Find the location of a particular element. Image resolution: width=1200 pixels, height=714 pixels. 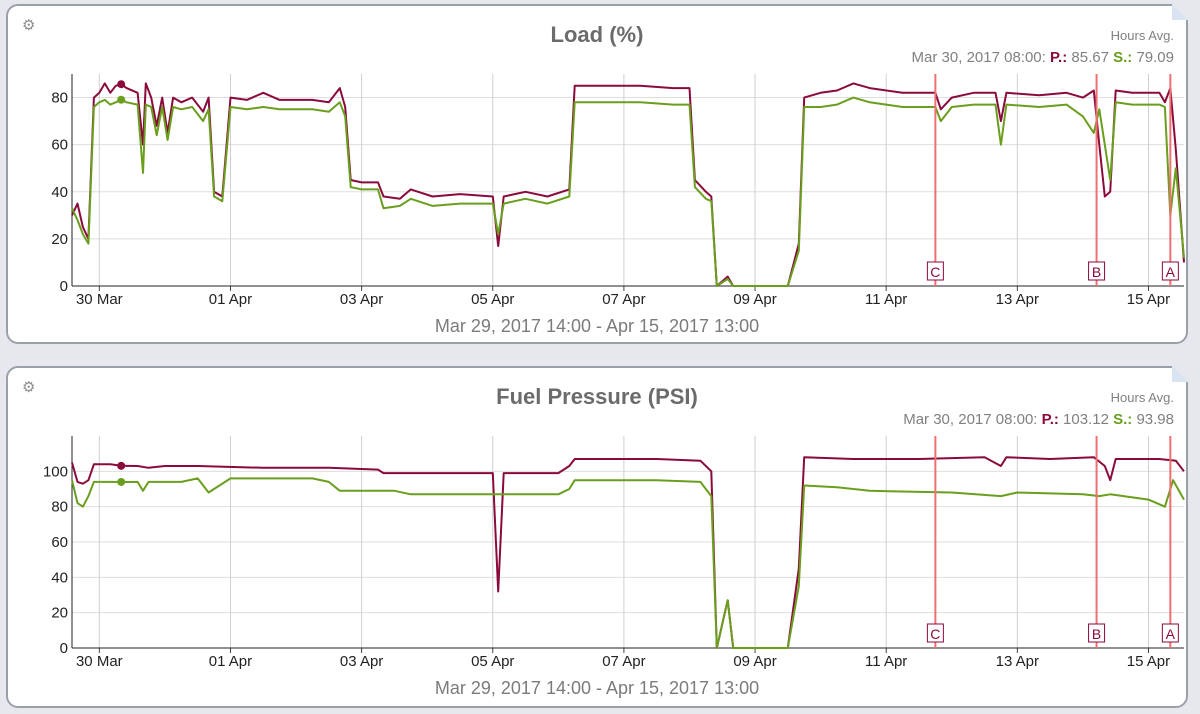

readout-p-value: 85.67 is located at coordinates (1090, 57).